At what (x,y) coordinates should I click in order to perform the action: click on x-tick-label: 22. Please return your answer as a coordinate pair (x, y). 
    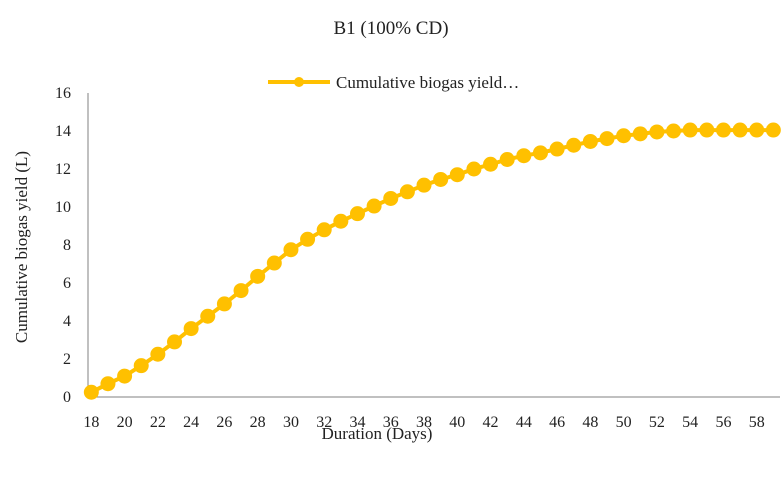
    Looking at the image, I should click on (158, 422).